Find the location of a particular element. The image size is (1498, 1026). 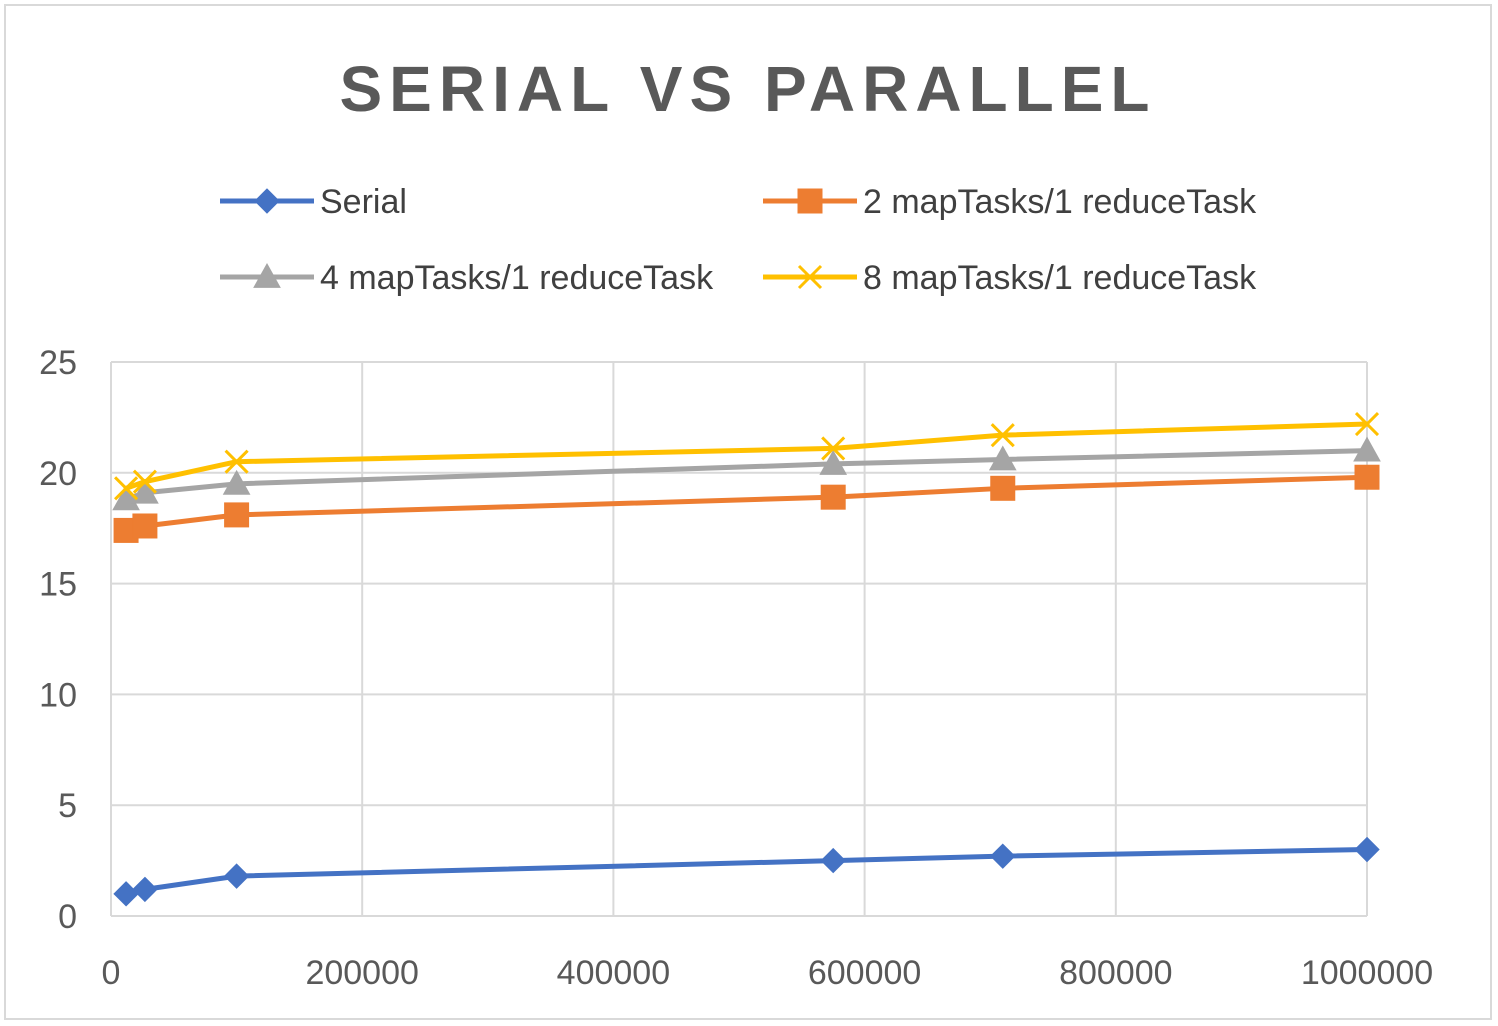

chart-title: SERIAL VS PARALLEL is located at coordinates (747, 89).